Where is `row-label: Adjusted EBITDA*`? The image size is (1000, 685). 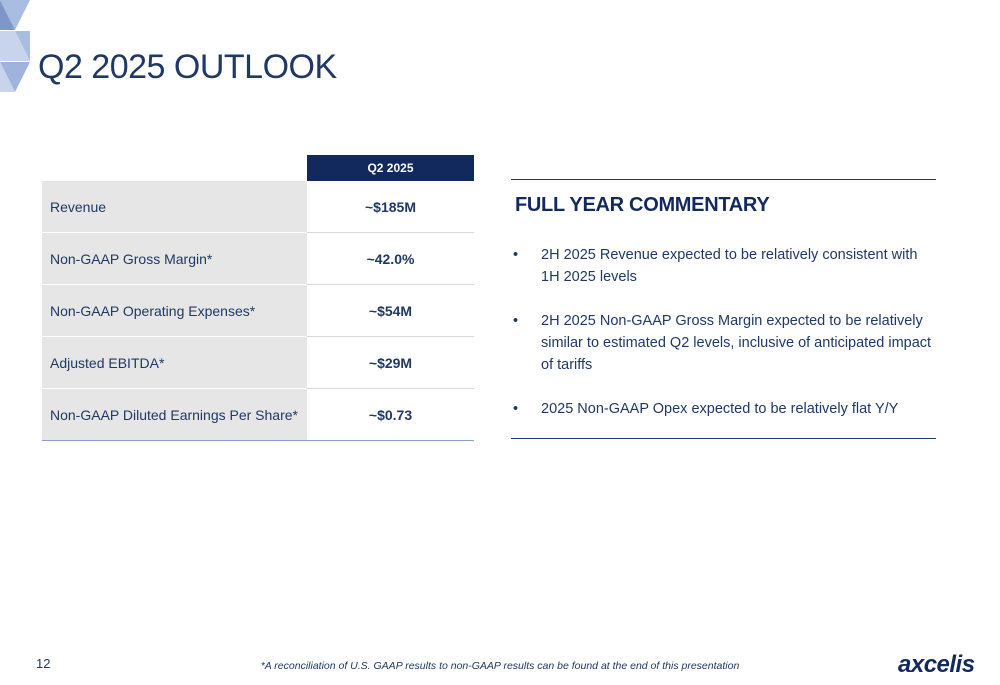 row-label: Adjusted EBITDA* is located at coordinates (174, 362).